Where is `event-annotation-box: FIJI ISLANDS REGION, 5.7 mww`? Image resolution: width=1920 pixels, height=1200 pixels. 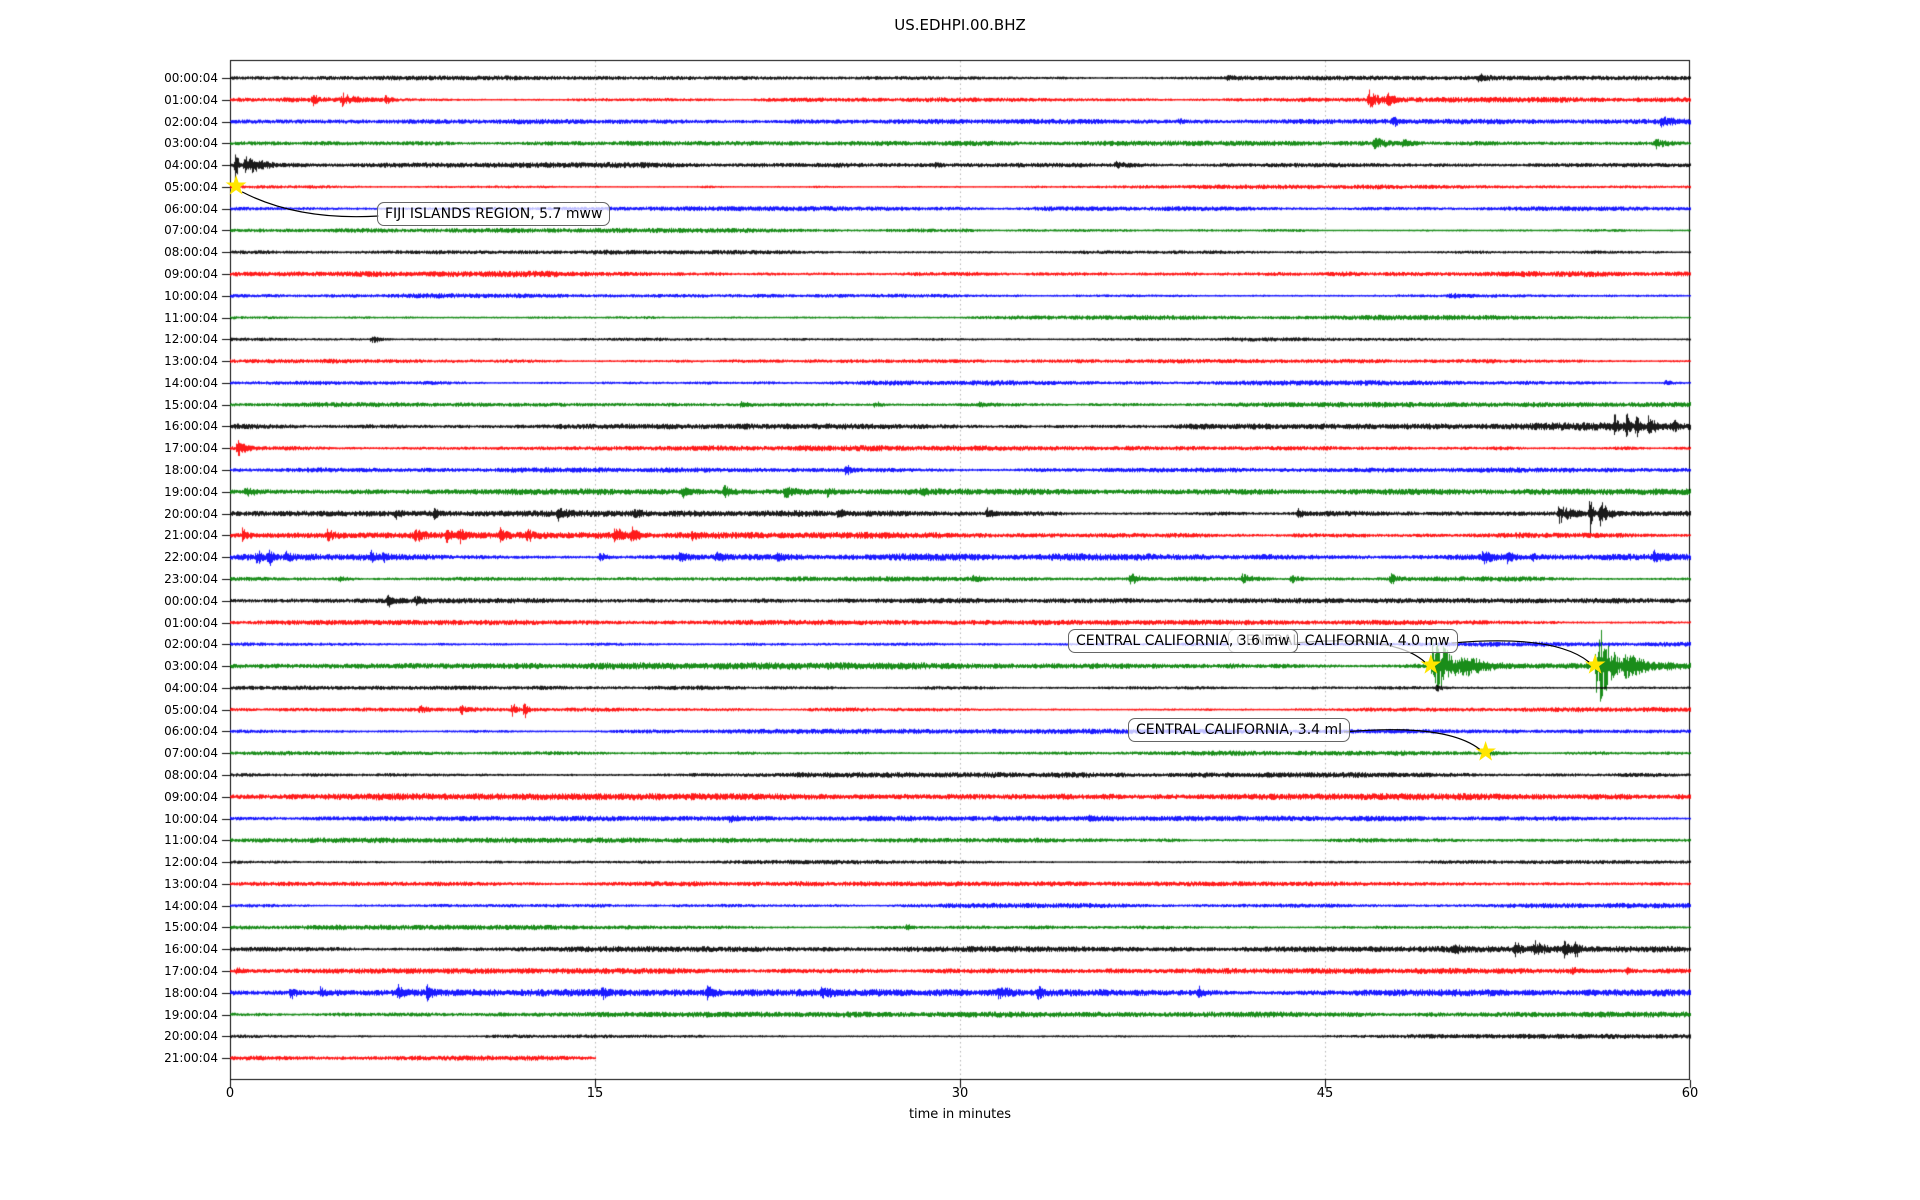
event-annotation-box: FIJI ISLANDS REGION, 5.7 mww is located at coordinates (494, 214).